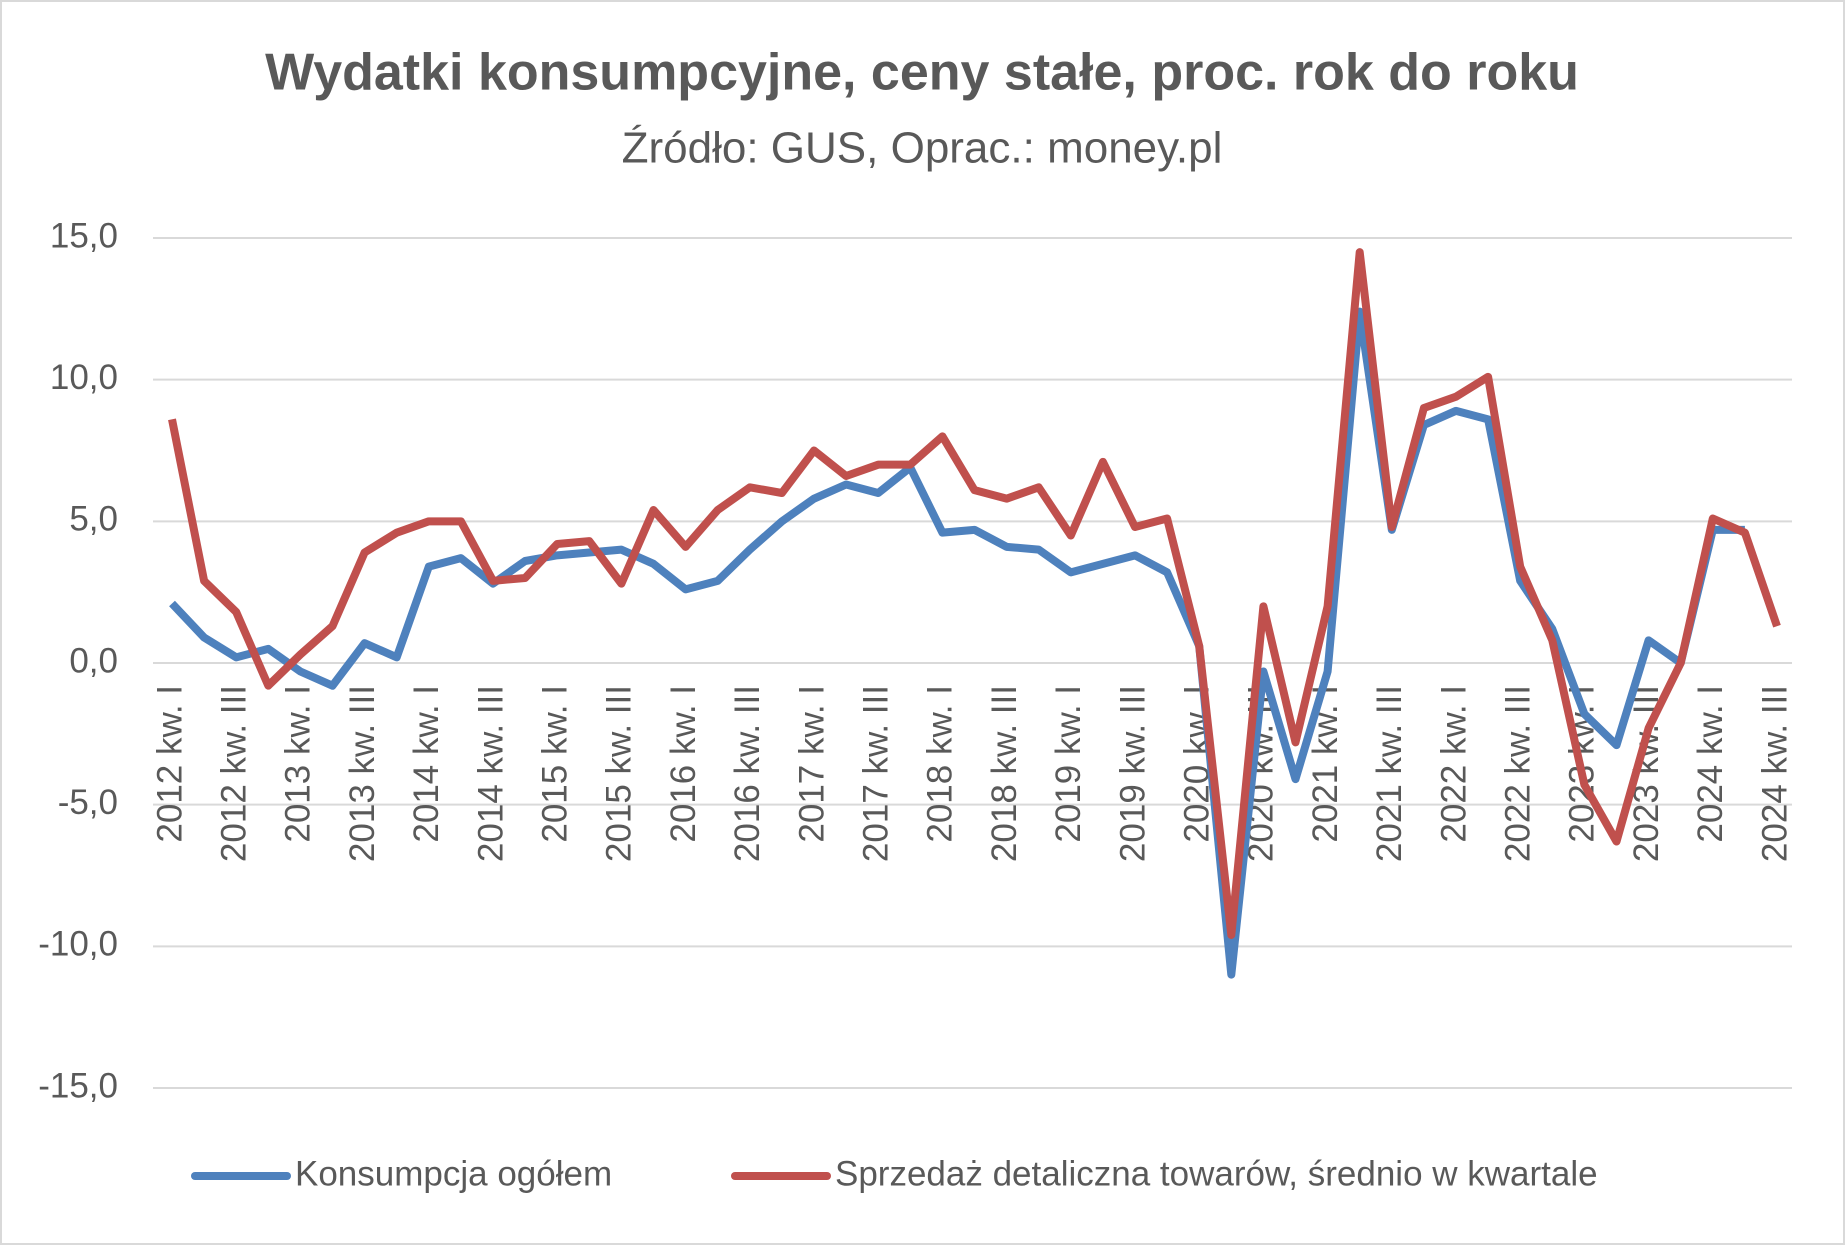 The image size is (1845, 1245). I want to click on y-tick-label: 0,0, so click(93, 660).